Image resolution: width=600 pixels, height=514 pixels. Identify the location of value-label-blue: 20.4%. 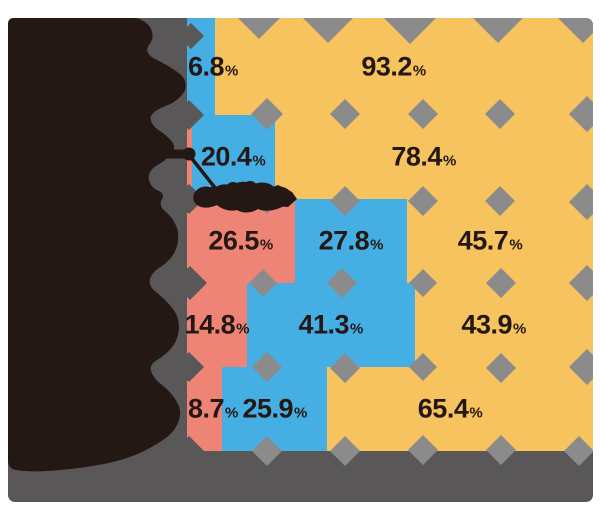
(233, 156).